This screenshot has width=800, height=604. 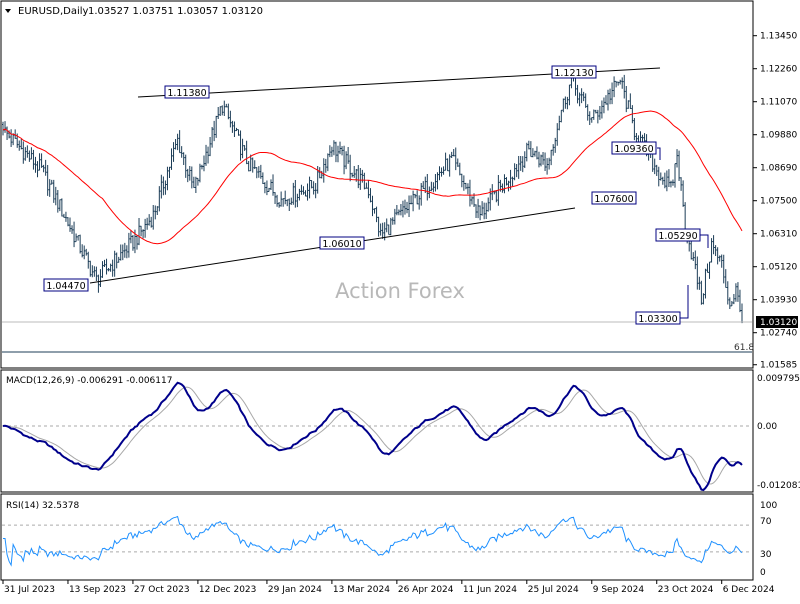 What do you see at coordinates (228, 590) in the screenshot?
I see `x-tick-label: 12 Dec 2023` at bounding box center [228, 590].